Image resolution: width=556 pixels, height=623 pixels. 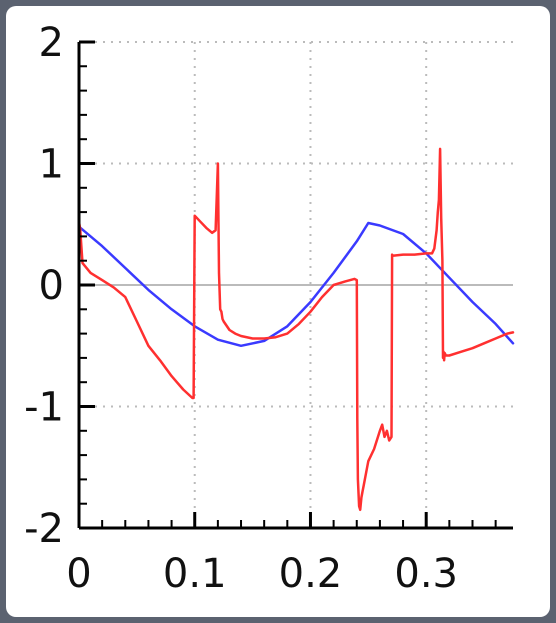 I want to click on y-tick-label-2: 0, so click(x=51, y=286).